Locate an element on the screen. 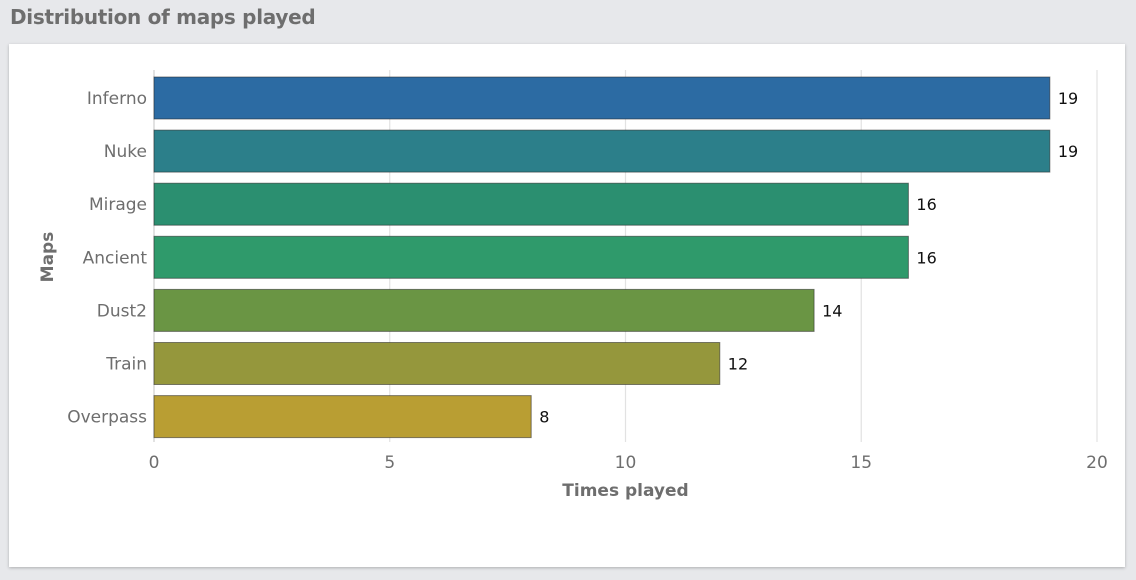 Image resolution: width=1136 pixels, height=580 pixels. bar-value-label: 8 is located at coordinates (544, 417).